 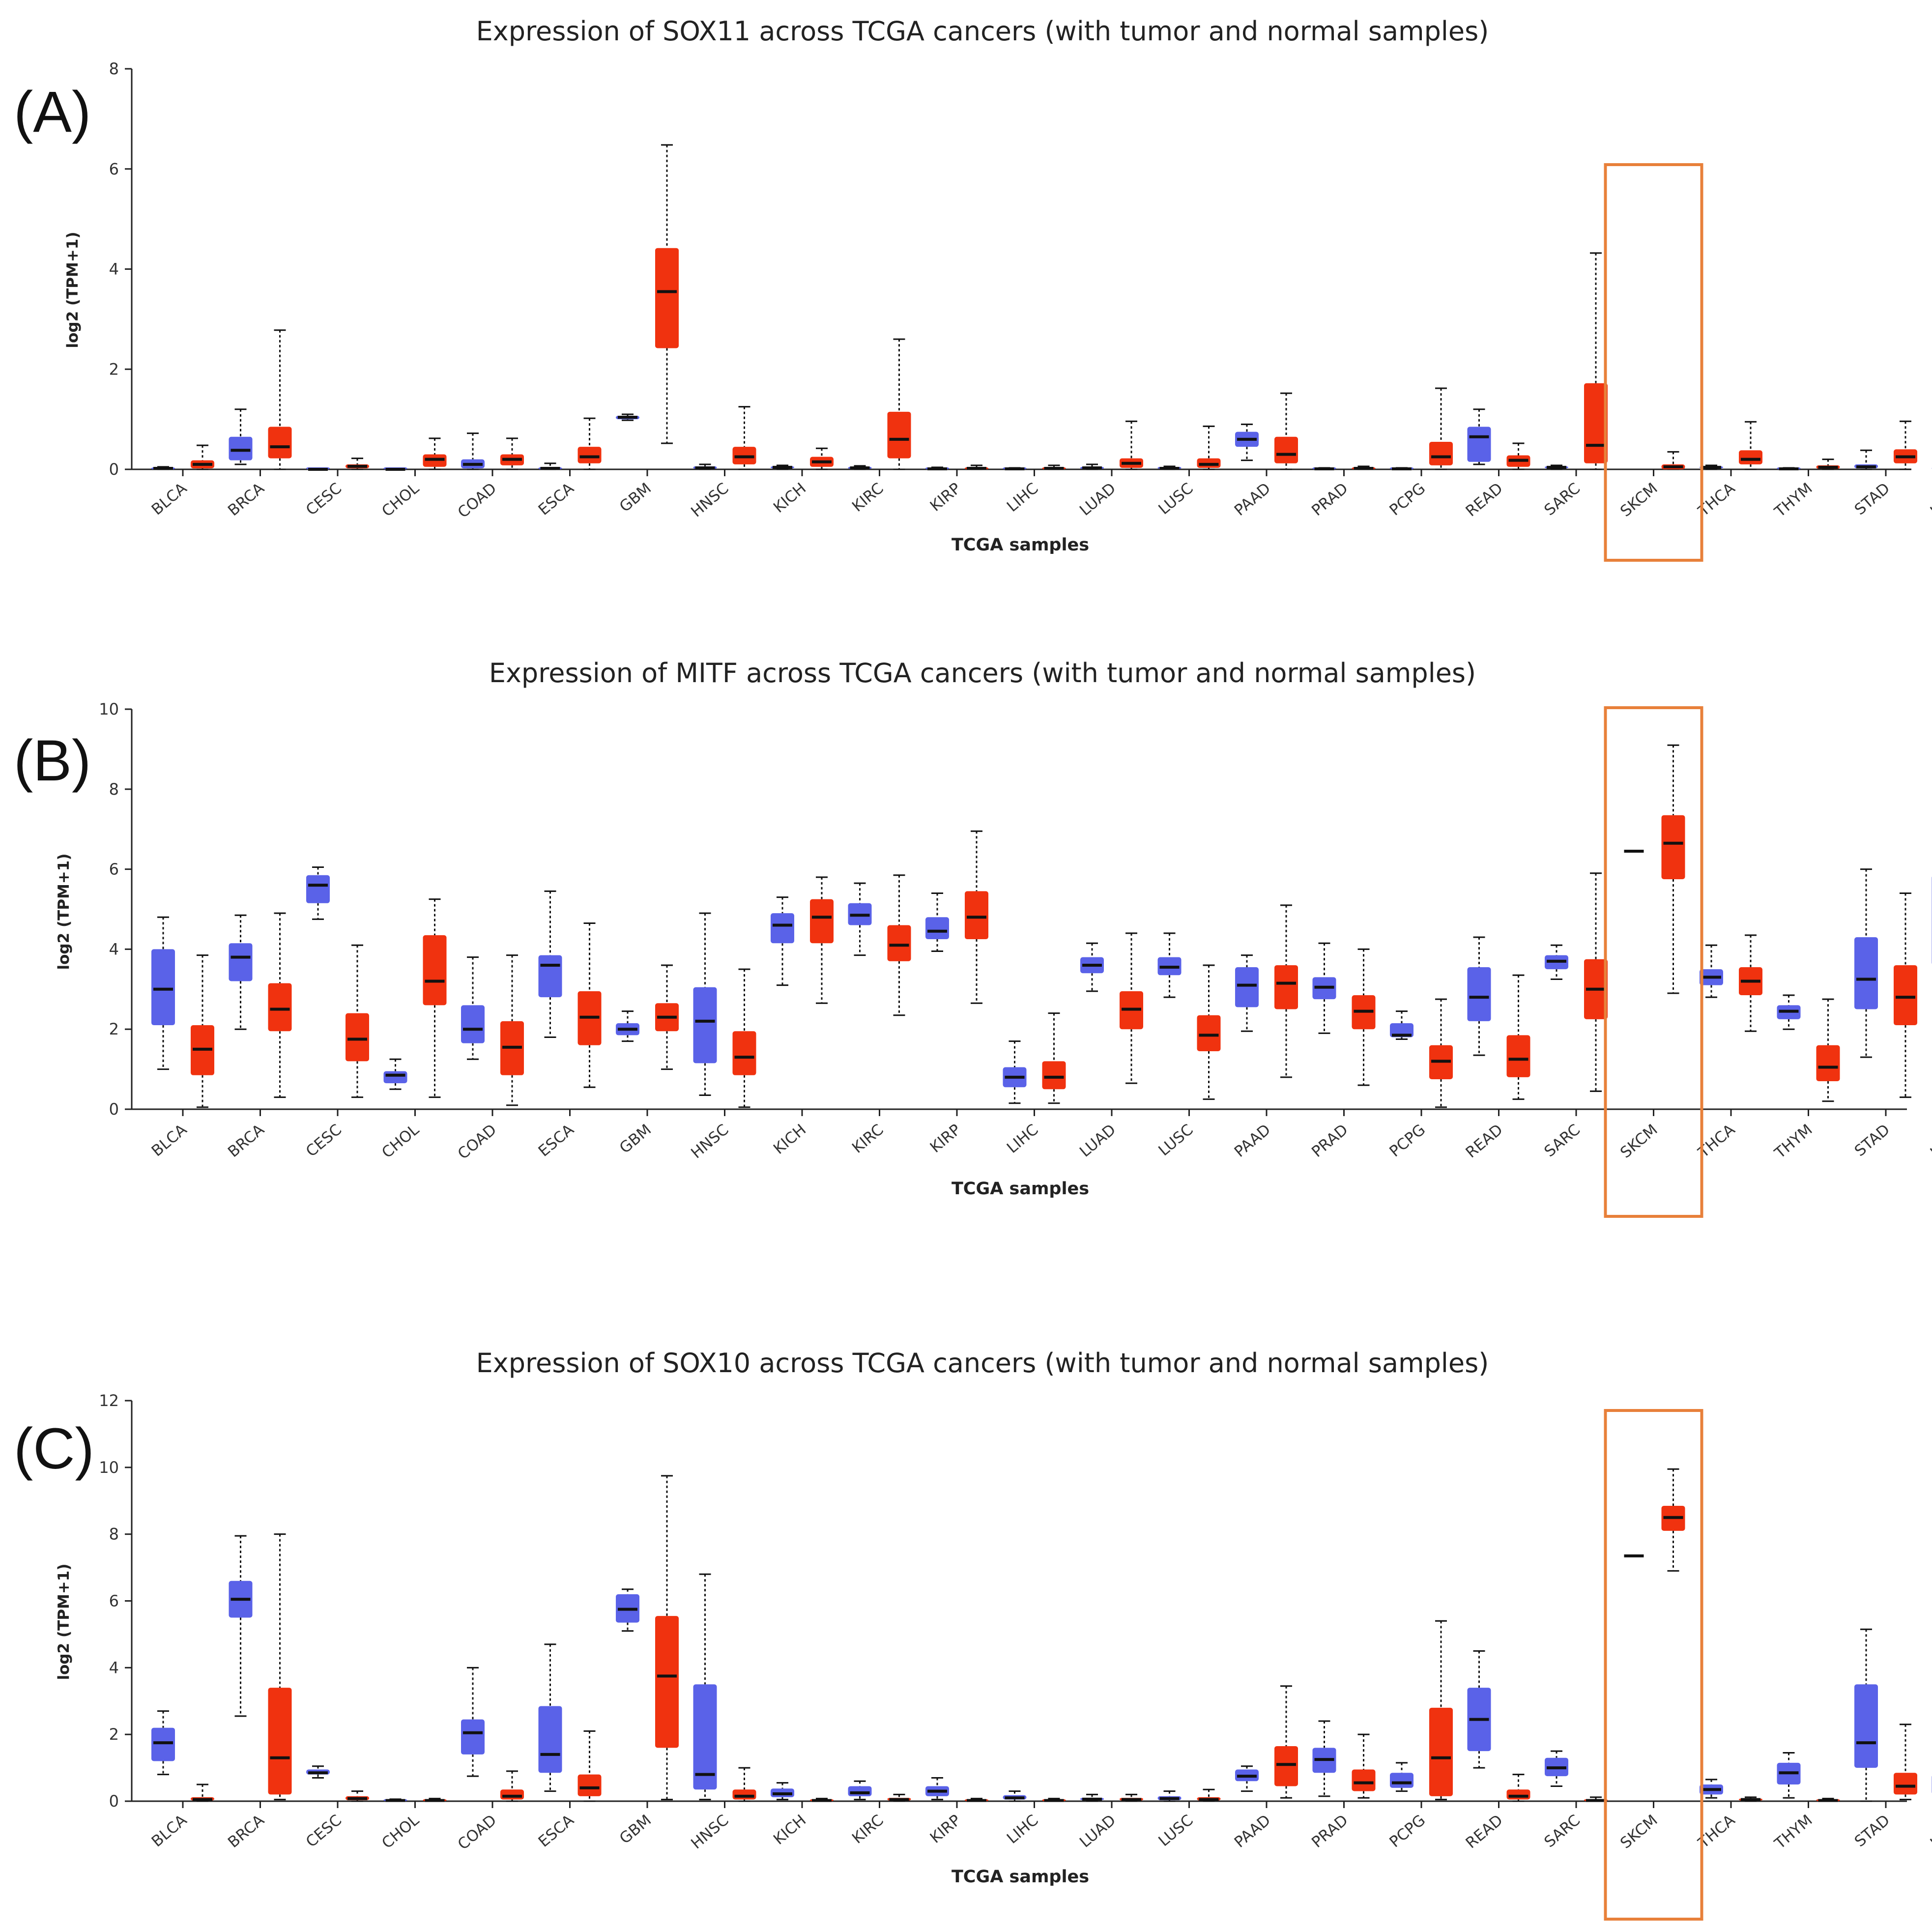 I want to click on box-normal-chol, so click(x=395, y=1800).